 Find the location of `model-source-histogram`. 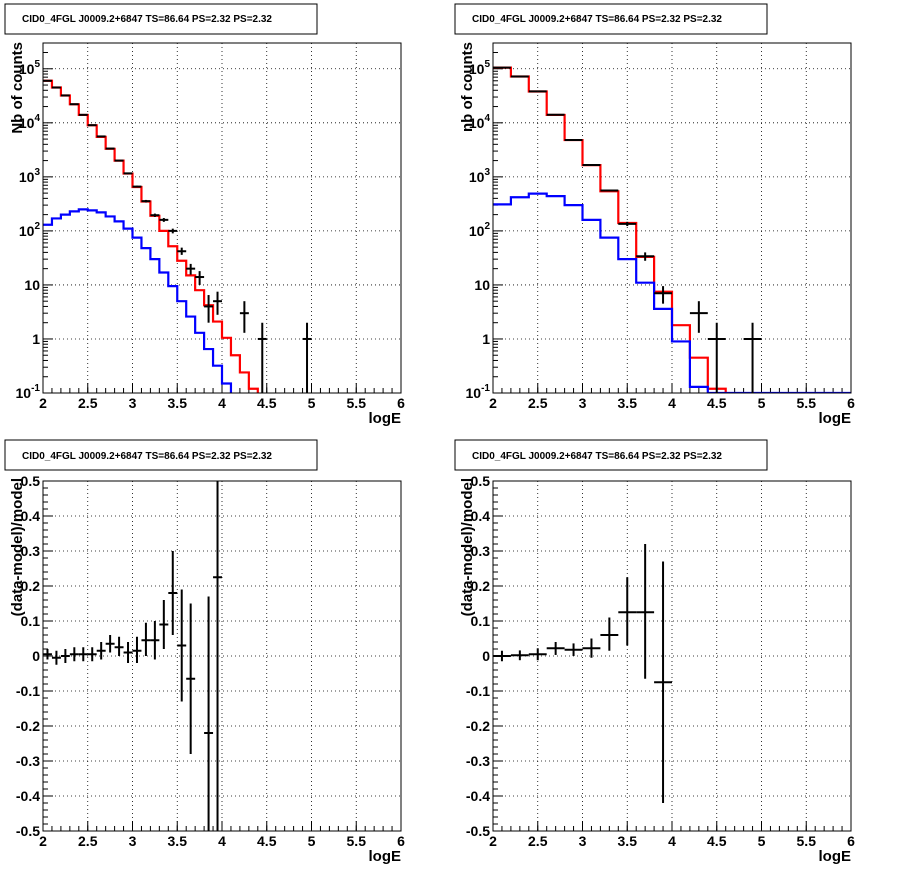

model-source-histogram is located at coordinates (672, 292).